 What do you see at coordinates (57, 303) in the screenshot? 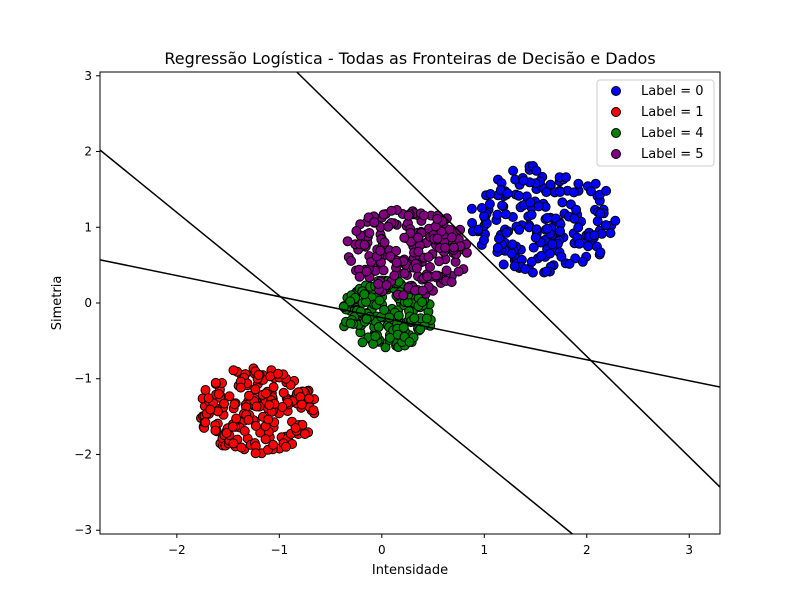
I see `y-axis-label: Simetria` at bounding box center [57, 303].